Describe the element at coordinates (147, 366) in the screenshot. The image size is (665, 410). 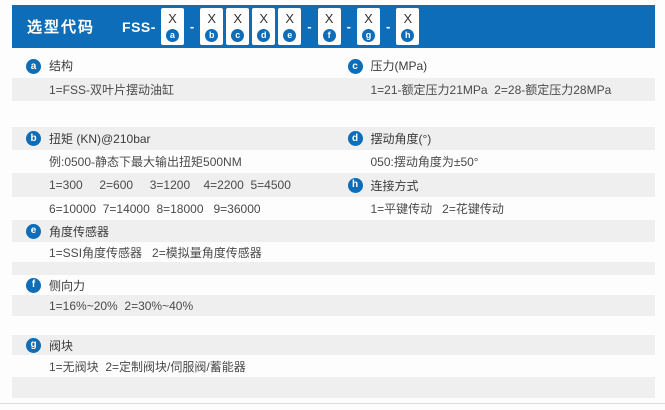
I see `section-values: 1=无阀块 2=定制阀块/伺服阀/蓄能器` at that location.